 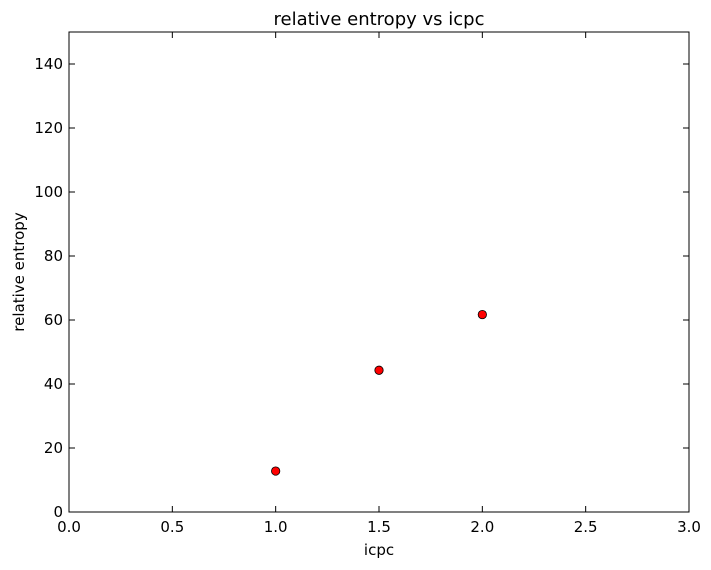 I want to click on x-tick-label: 1.5, so click(x=379, y=527).